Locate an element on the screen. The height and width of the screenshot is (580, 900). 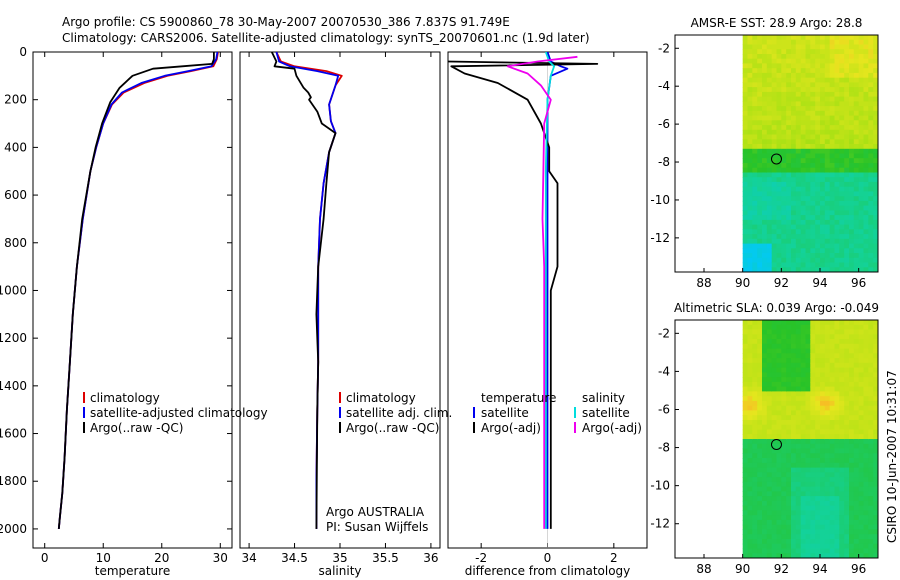
sst-map-xtick-label: 88 is located at coordinates (703, 283).